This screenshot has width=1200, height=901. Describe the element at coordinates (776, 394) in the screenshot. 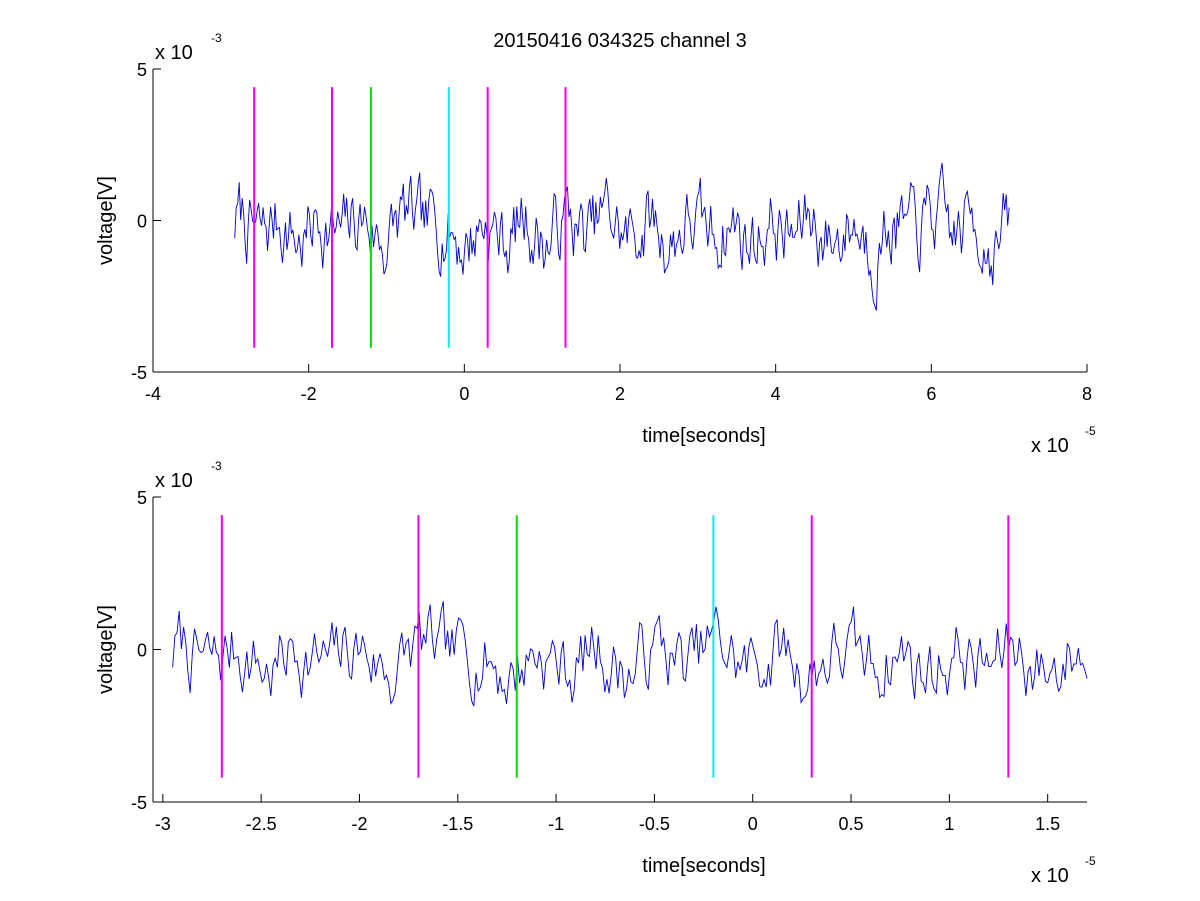

I see `x-tick-label: 4` at that location.